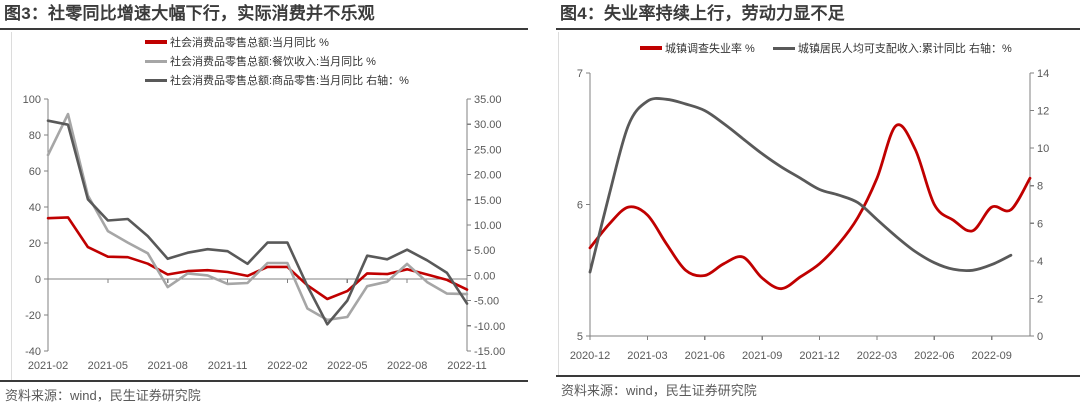 This screenshot has width=1080, height=404. Describe the element at coordinates (48, 366) in the screenshot. I see `x-axis-label: 2021-02` at that location.